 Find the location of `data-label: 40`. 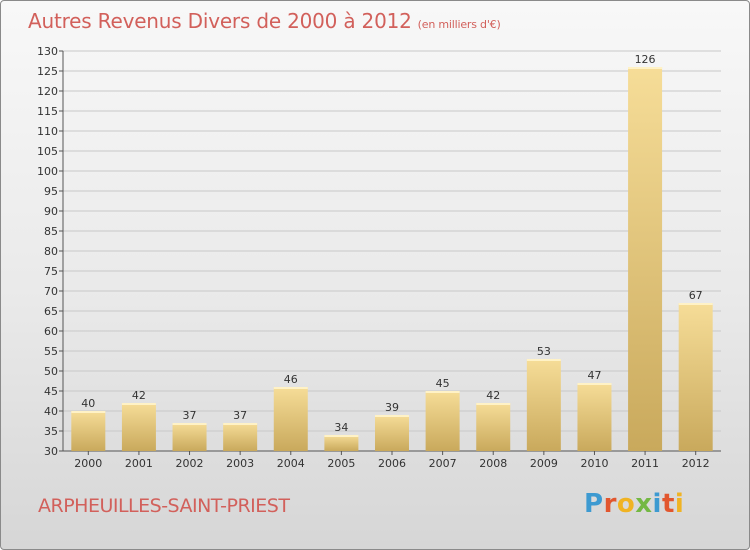

data-label: 40 is located at coordinates (88, 403).